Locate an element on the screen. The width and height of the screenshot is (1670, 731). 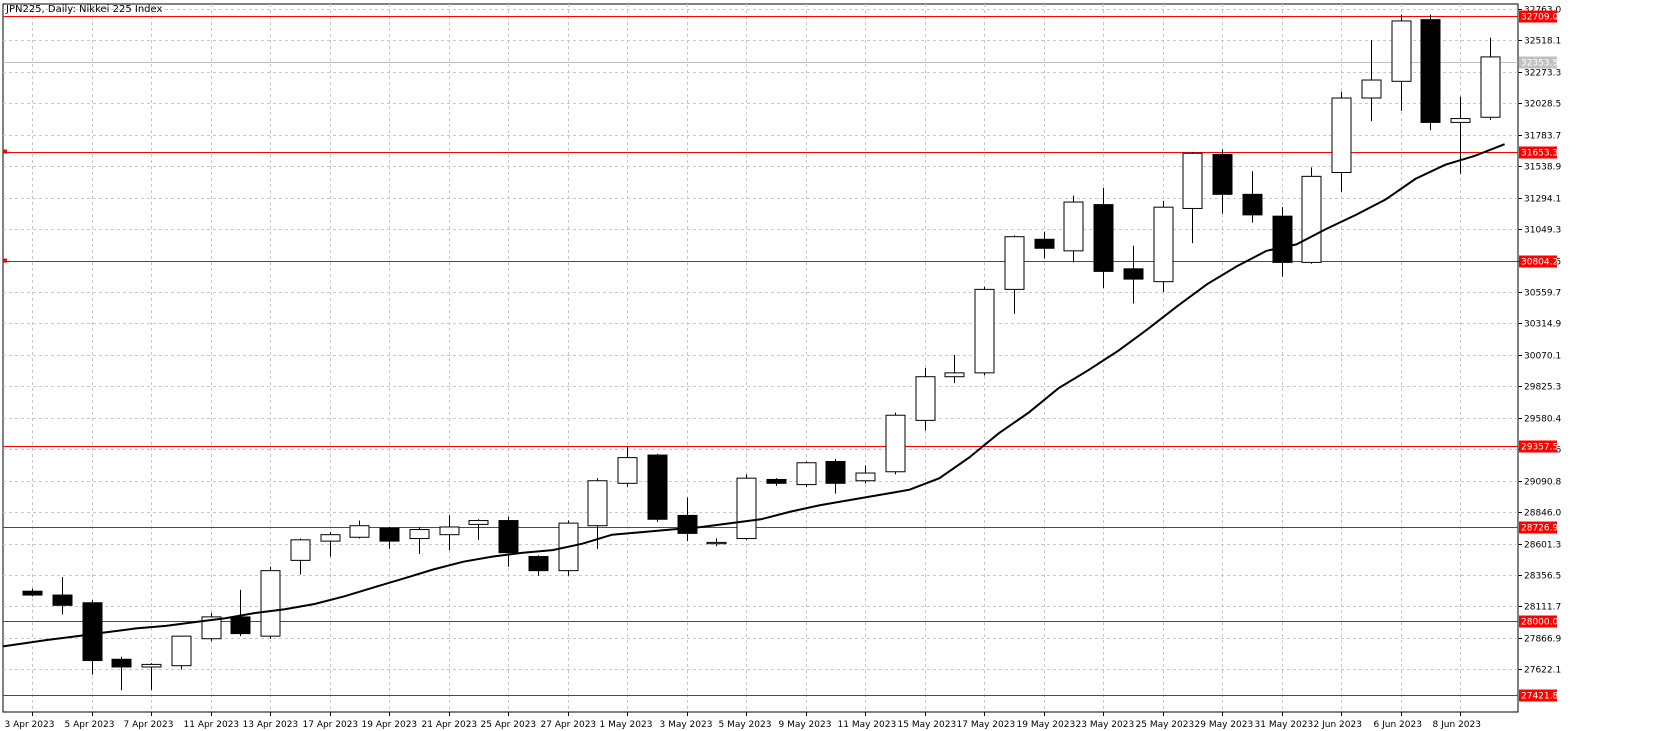
x-tick-label: 19 Apr 2023 is located at coordinates (390, 725).